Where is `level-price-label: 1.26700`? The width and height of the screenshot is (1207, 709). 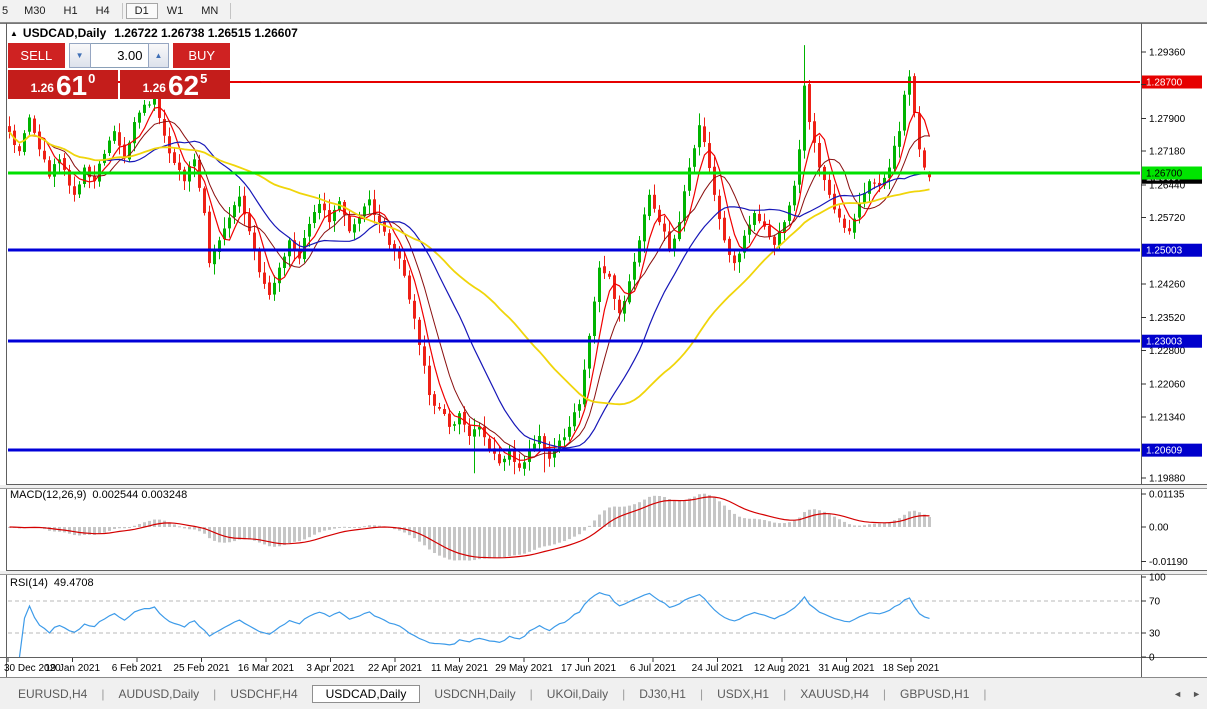 level-price-label: 1.26700 is located at coordinates (1164, 174).